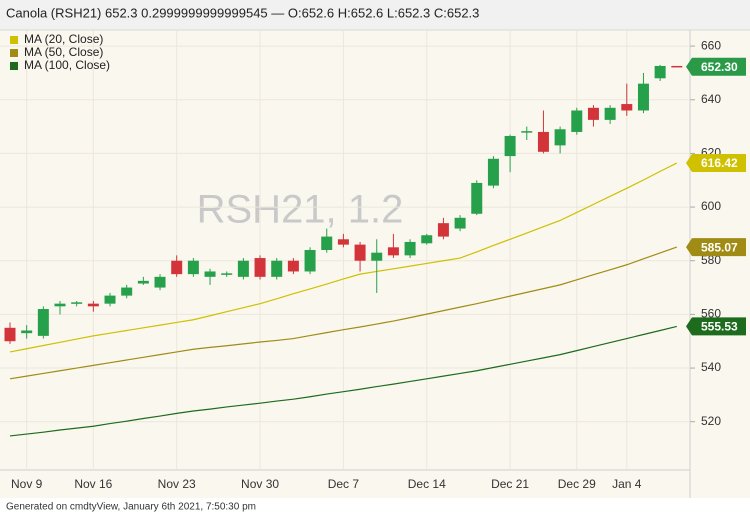  I want to click on price-badge-label: 585.07, so click(719, 247).